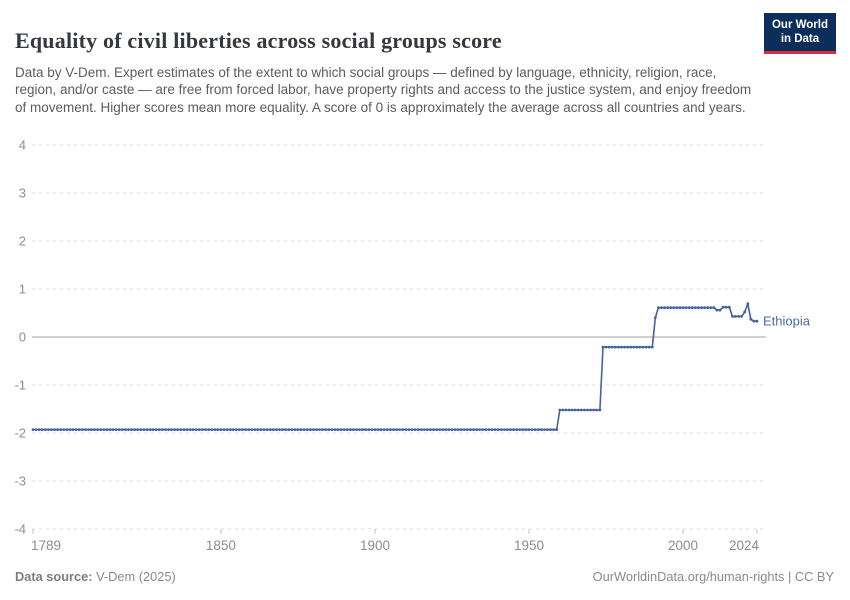 The image size is (850, 600). Describe the element at coordinates (20, 529) in the screenshot. I see `y-axis-label: -4` at that location.